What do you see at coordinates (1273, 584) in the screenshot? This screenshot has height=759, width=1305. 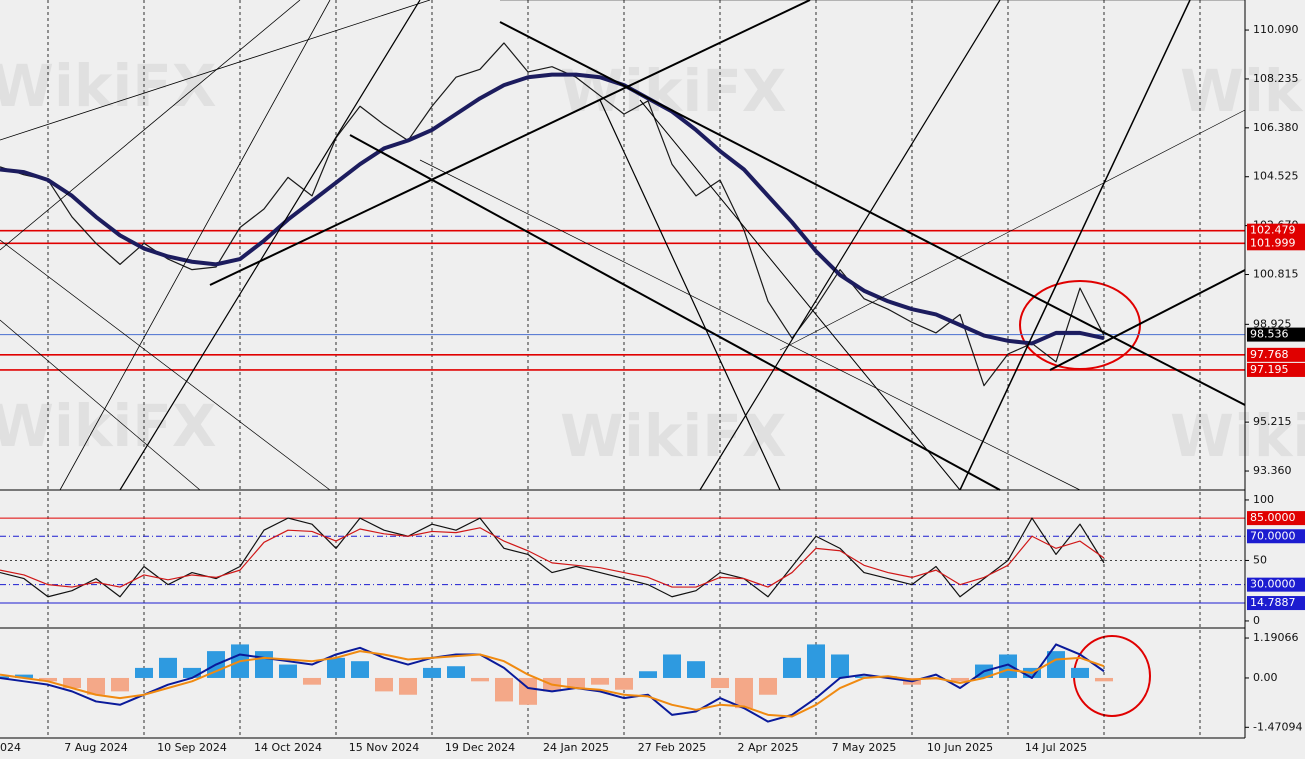 I see `level-label: 30.0000` at bounding box center [1273, 584].